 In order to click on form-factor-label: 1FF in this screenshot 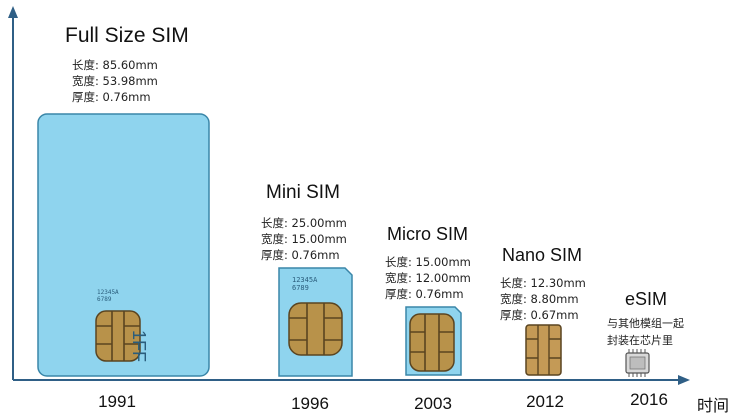, I will do `click(139, 346)`.